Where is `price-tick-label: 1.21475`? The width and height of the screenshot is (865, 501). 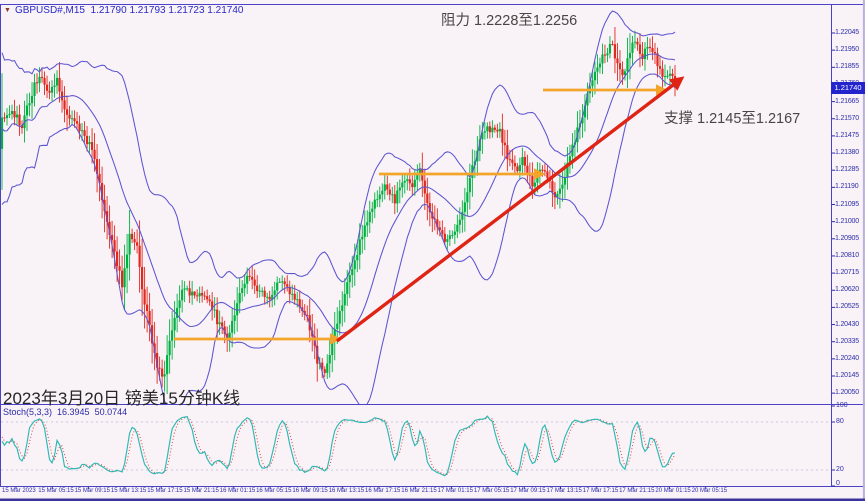
price-tick-label: 1.21475 is located at coordinates (847, 135).